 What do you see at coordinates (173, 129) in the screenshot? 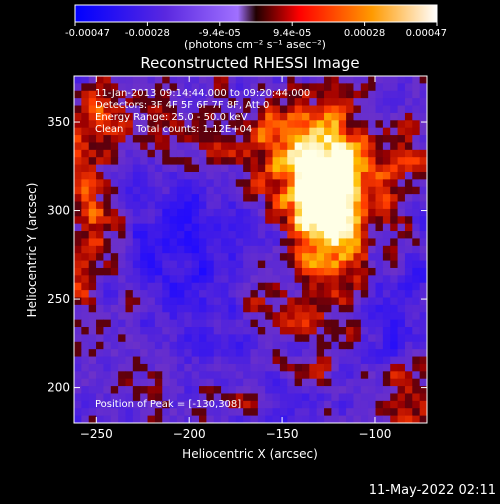
I see `info-clean-totals: Clean Total counts: 1.12E+04` at bounding box center [173, 129].